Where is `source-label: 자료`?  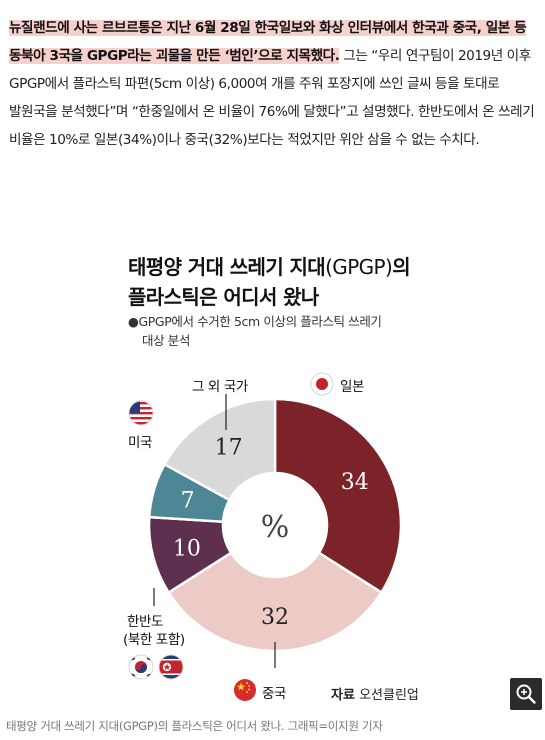
source-label: 자료 is located at coordinates (343, 695).